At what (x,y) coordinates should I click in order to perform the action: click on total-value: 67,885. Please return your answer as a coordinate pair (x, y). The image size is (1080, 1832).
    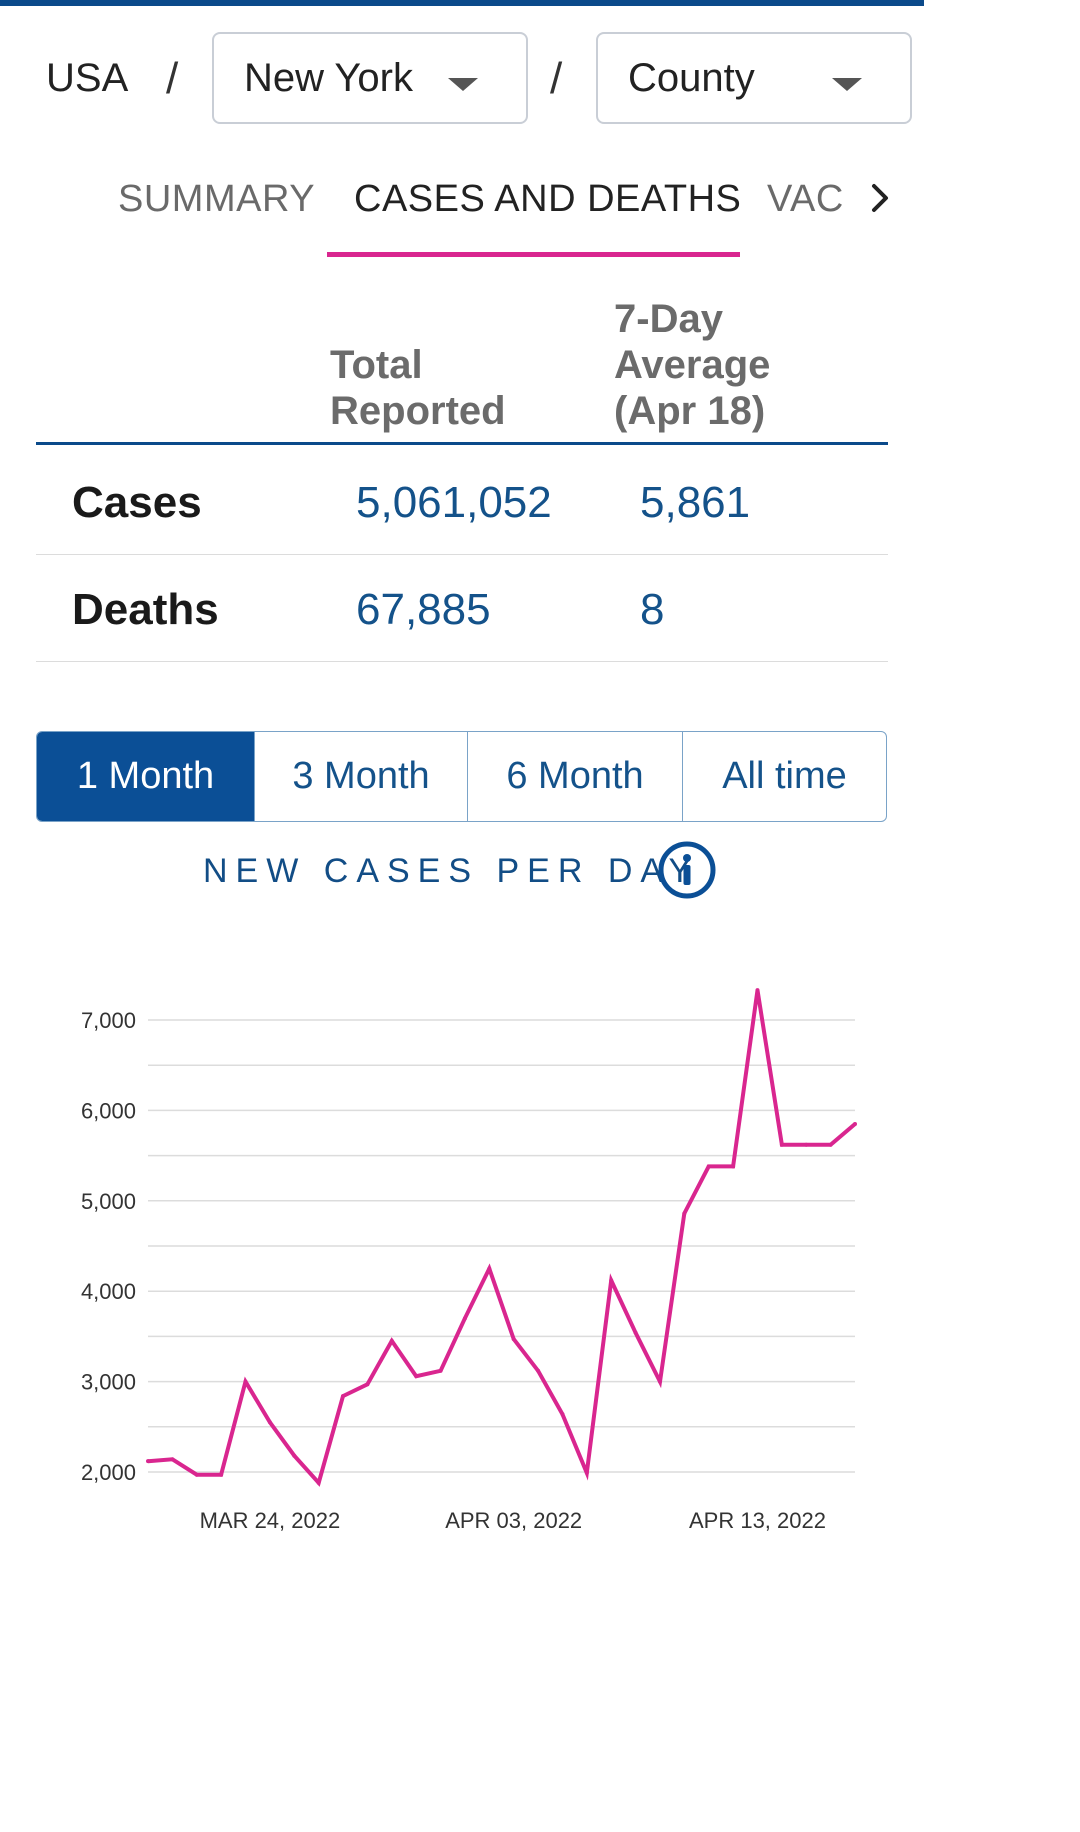
    Looking at the image, I should click on (423, 609).